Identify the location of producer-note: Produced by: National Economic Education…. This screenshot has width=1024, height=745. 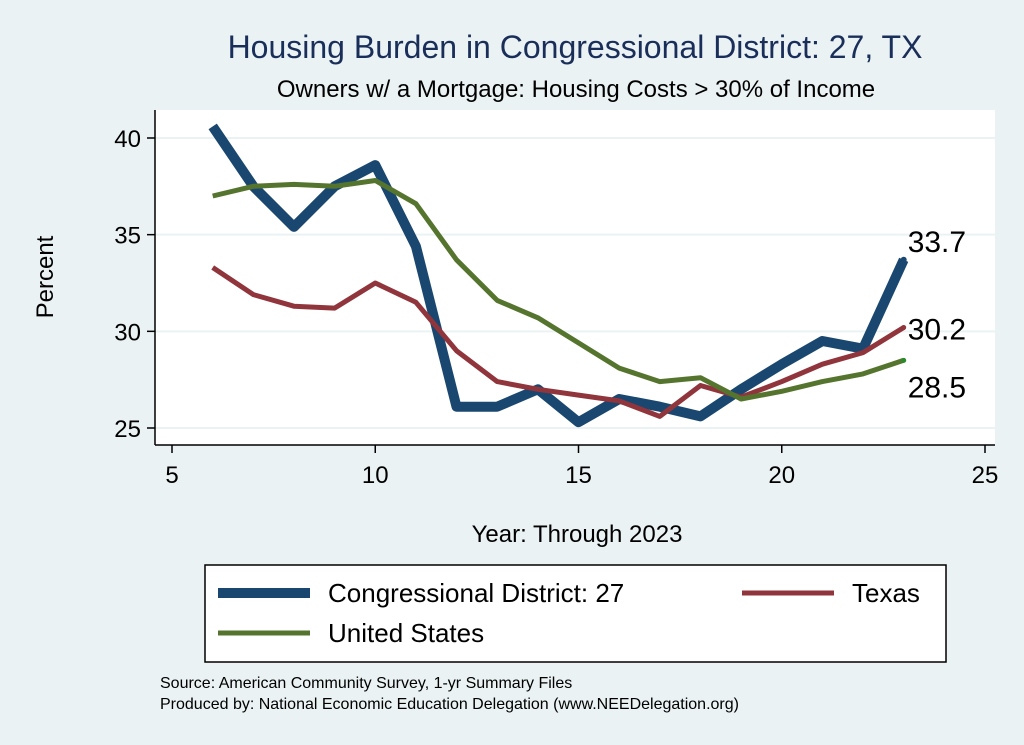
(449, 704).